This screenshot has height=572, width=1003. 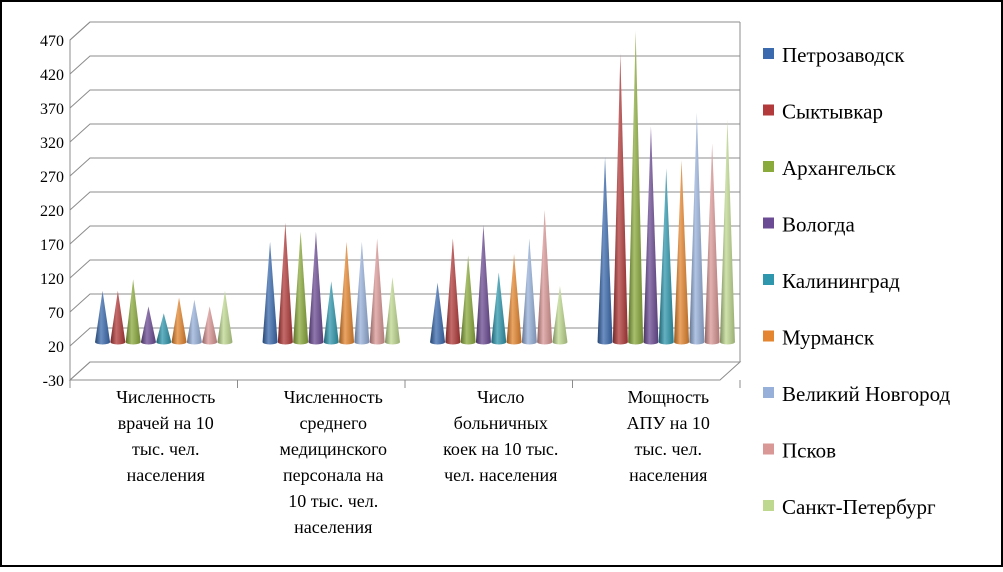 I want to click on legend-item: Сыктывкар, so click(x=823, y=112).